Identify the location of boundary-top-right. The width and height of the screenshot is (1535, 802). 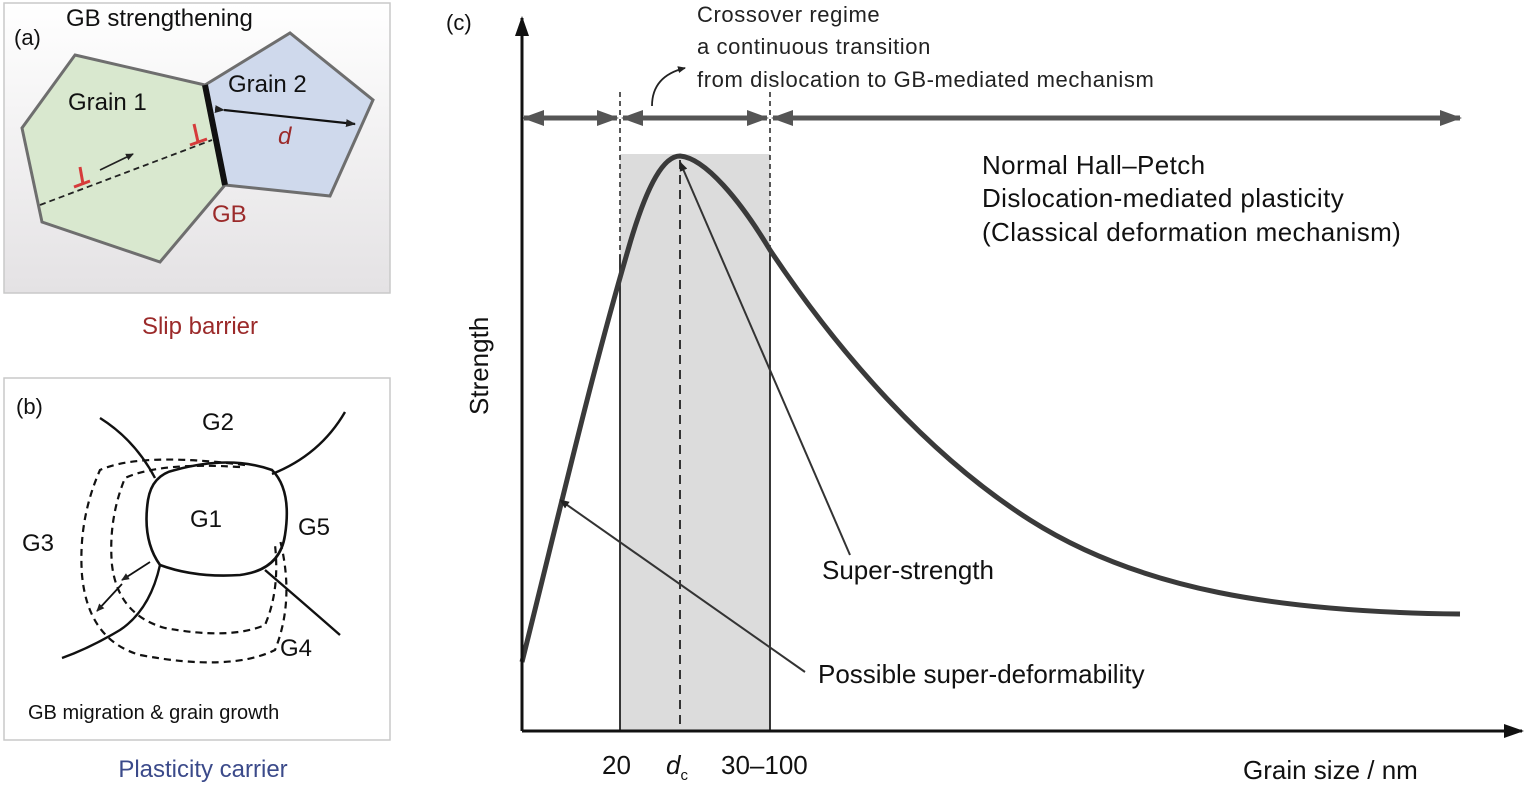
(309, 443).